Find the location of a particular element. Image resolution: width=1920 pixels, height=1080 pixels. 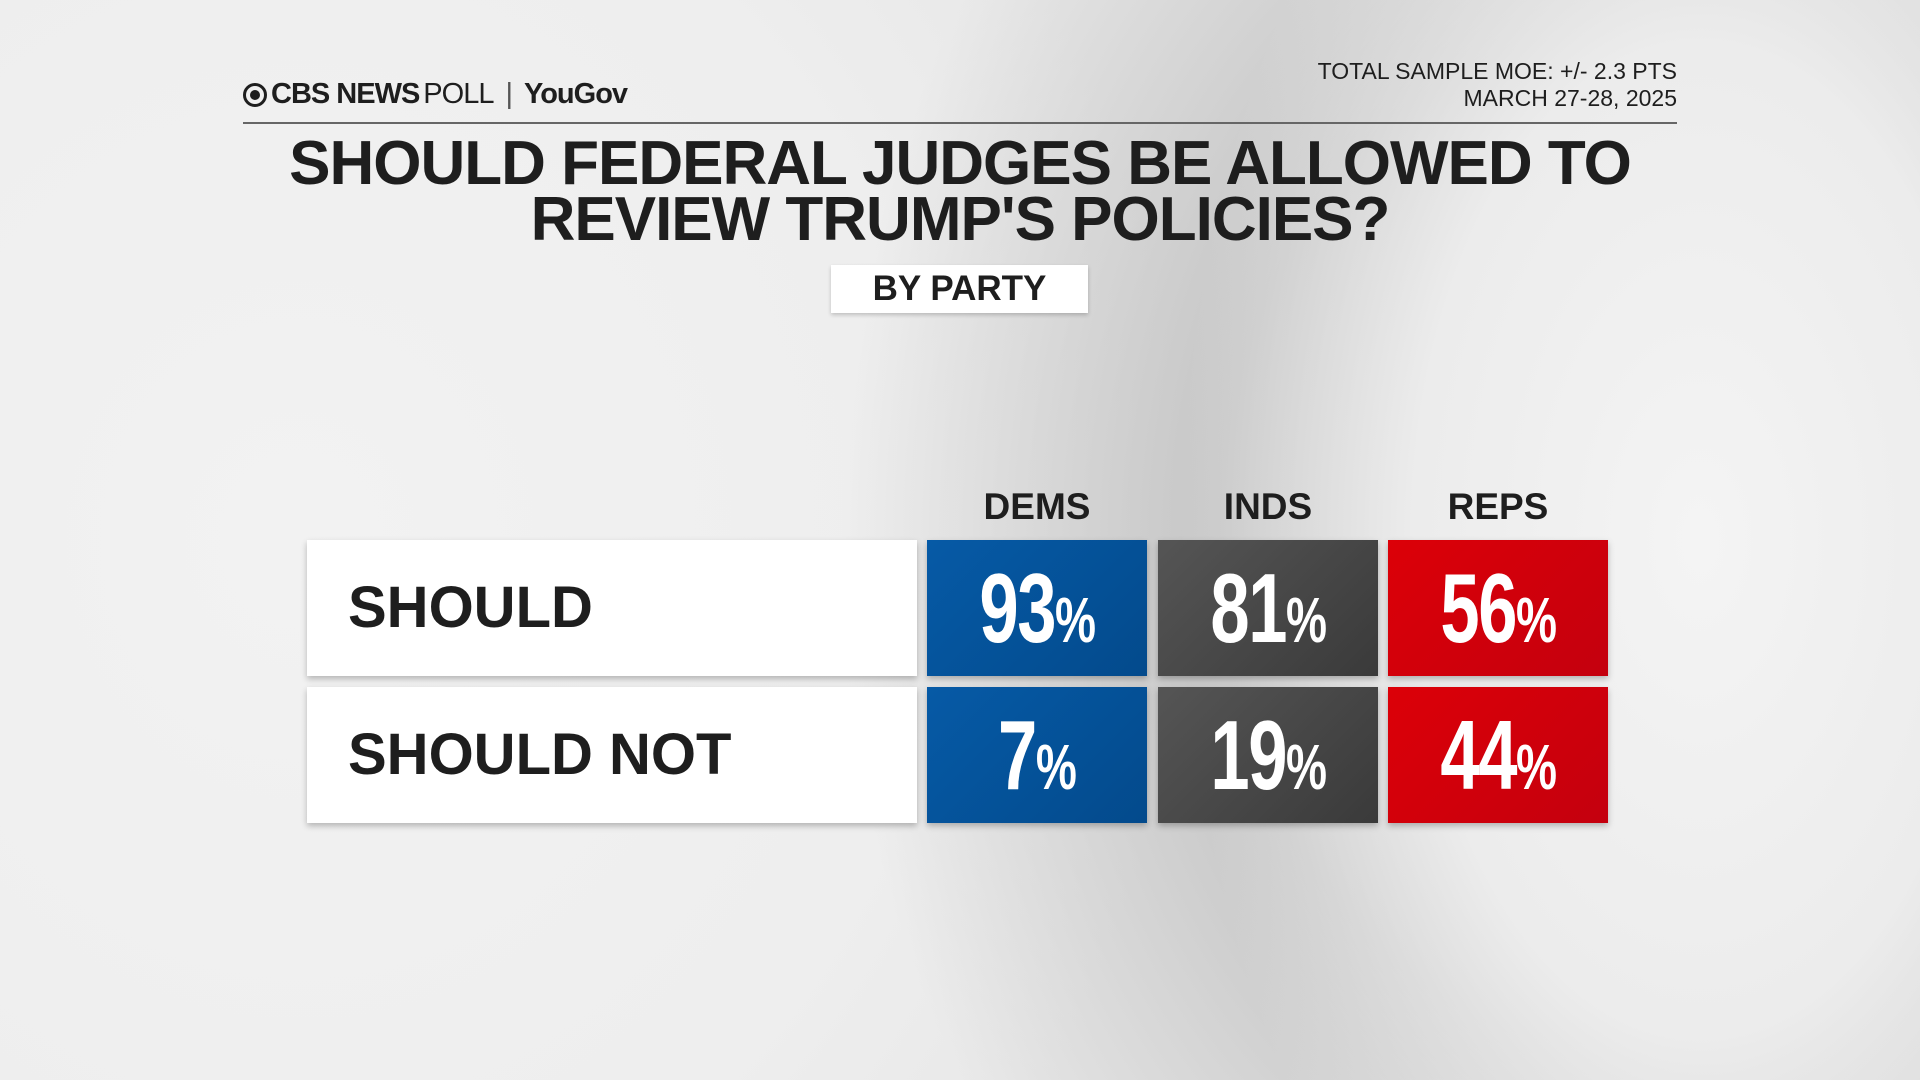

chart-subtitle: BY PARTY is located at coordinates (959, 289).